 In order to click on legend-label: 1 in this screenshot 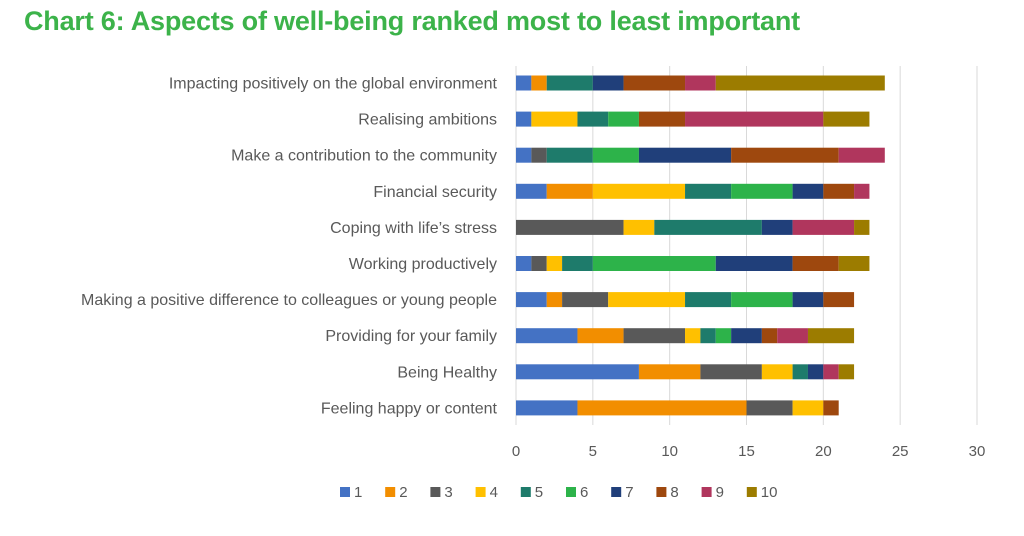, I will do `click(358, 492)`.